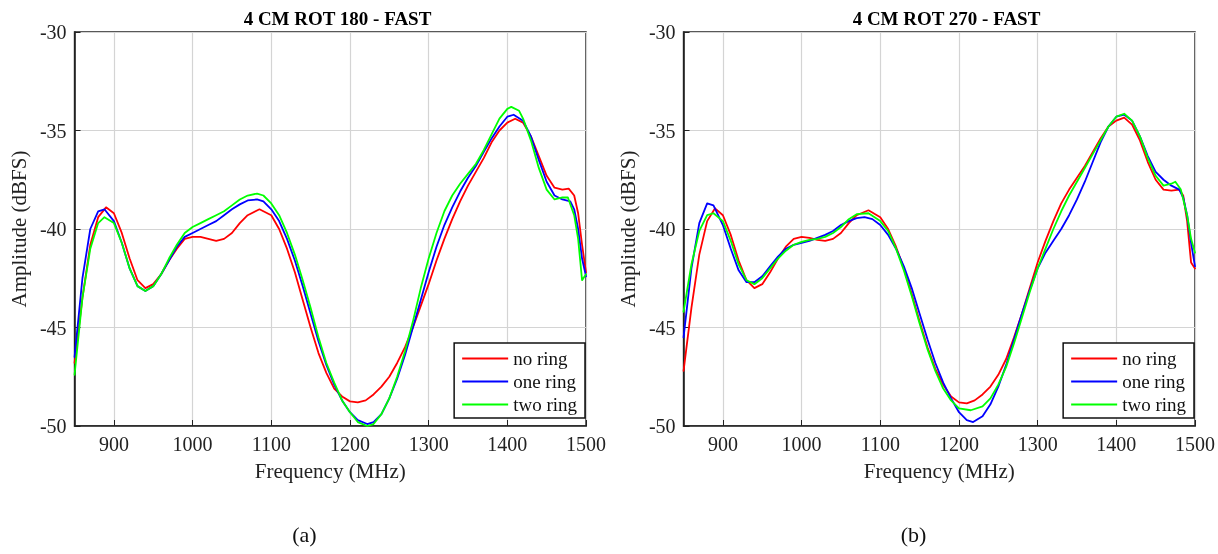 Image resolution: width=1218 pixels, height=554 pixels. What do you see at coordinates (946, 18) in the screenshot?
I see `chart-title: 4 CM ROT 270 - FAST` at bounding box center [946, 18].